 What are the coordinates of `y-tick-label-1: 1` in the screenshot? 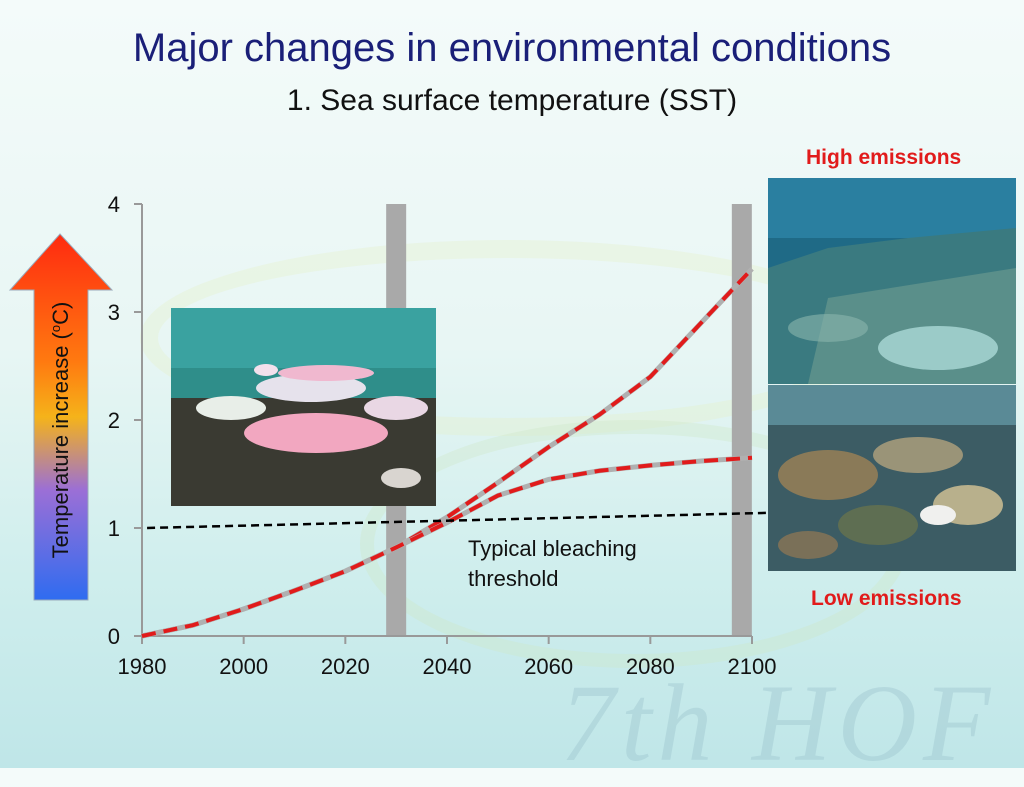 It's located at (114, 528).